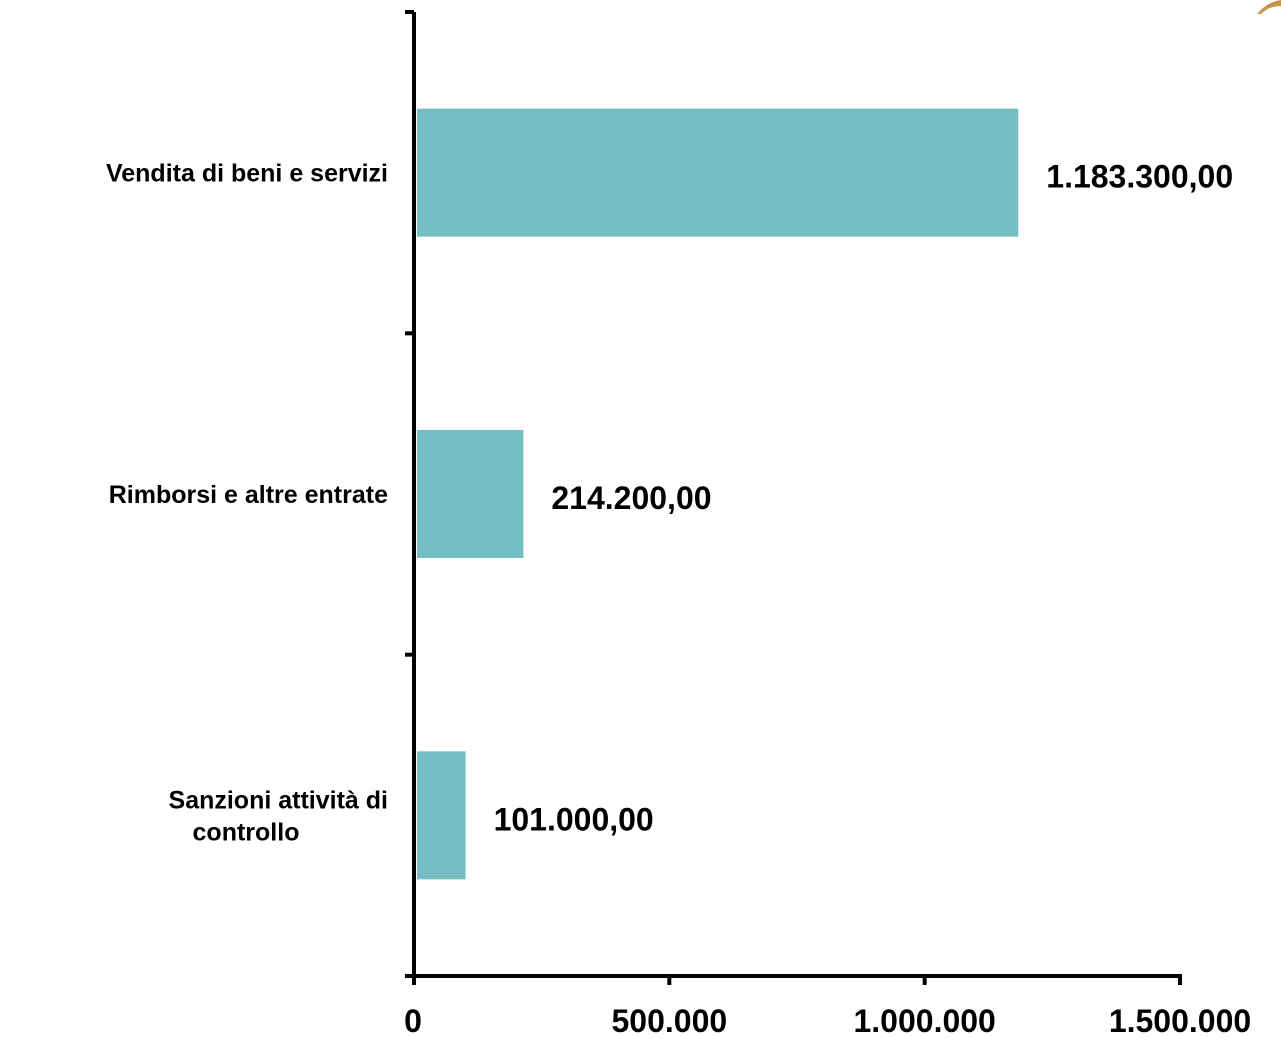  What do you see at coordinates (631, 498) in the screenshot?
I see `value-label: 214.200,00` at bounding box center [631, 498].